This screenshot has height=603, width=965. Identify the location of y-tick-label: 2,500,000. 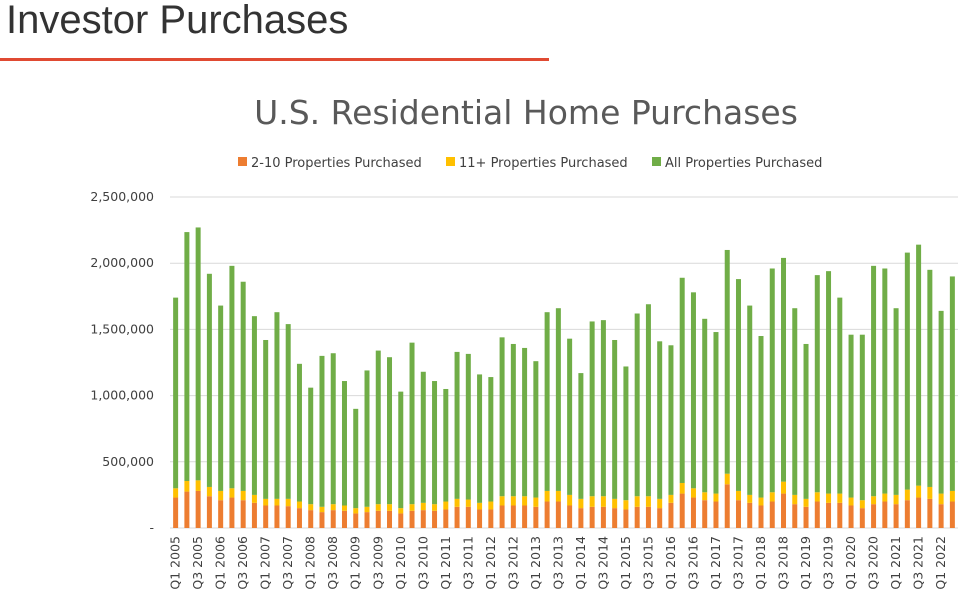
(122, 196).